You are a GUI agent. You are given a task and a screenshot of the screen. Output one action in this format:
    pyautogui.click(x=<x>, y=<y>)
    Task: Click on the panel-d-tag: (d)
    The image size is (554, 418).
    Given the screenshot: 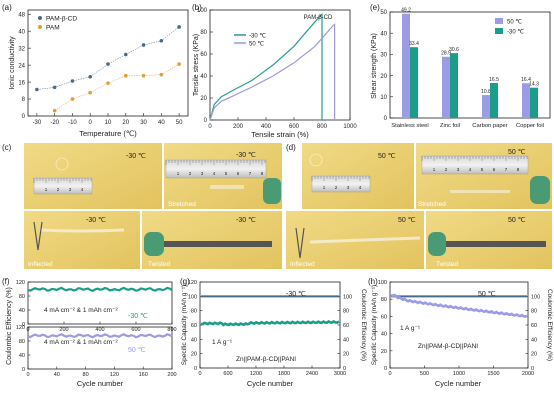 What is the action you would take?
    pyautogui.click(x=291, y=147)
    